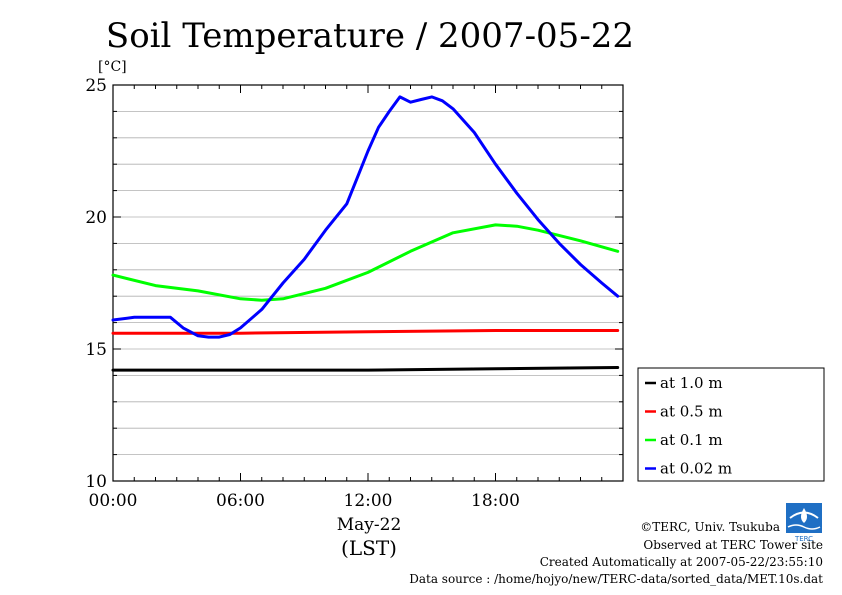 The image size is (842, 595). What do you see at coordinates (696, 469) in the screenshot?
I see `legend-label: at 0.02 m` at bounding box center [696, 469].